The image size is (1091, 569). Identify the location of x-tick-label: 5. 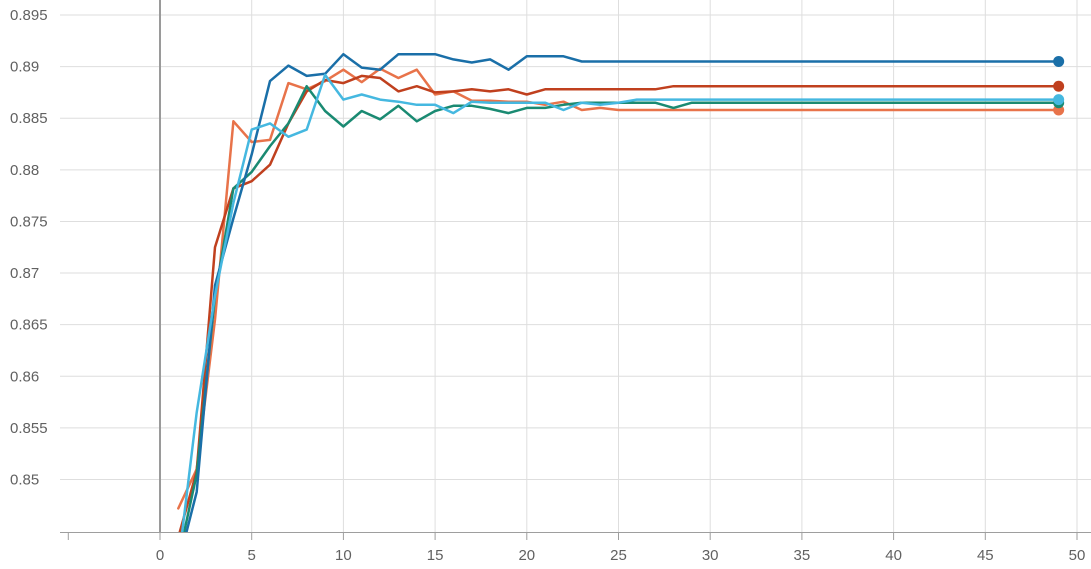
(252, 555).